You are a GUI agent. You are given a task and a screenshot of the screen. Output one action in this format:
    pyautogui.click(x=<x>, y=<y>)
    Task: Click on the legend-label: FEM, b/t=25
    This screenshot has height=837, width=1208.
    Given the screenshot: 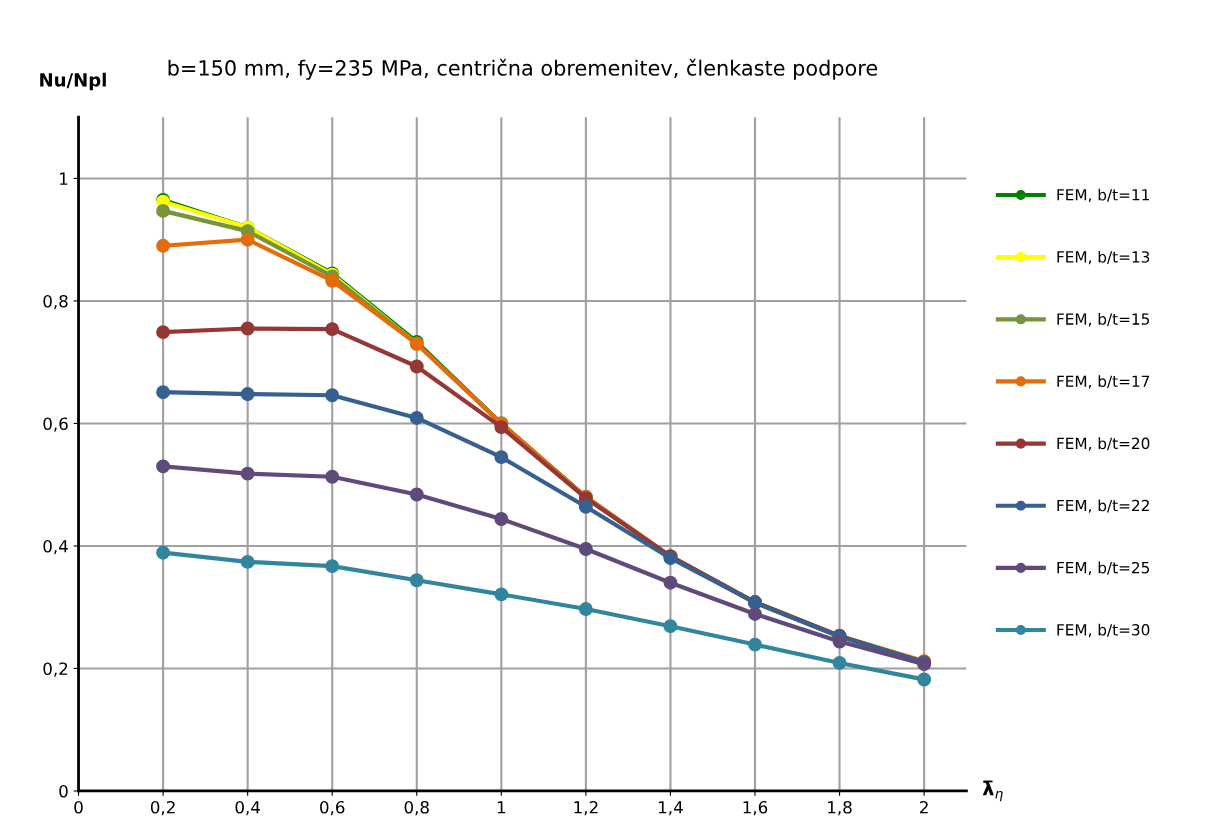 What is the action you would take?
    pyautogui.click(x=1103, y=568)
    